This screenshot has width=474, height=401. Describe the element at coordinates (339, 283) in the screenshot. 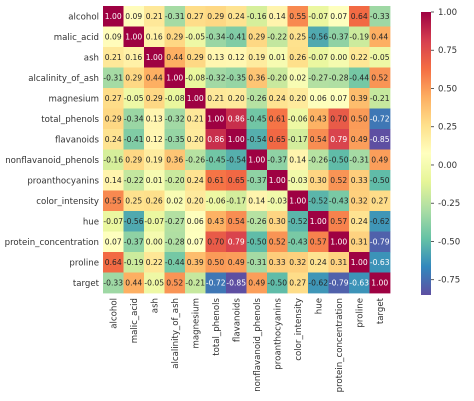

I see `cell-value-label: -0.79` at that location.